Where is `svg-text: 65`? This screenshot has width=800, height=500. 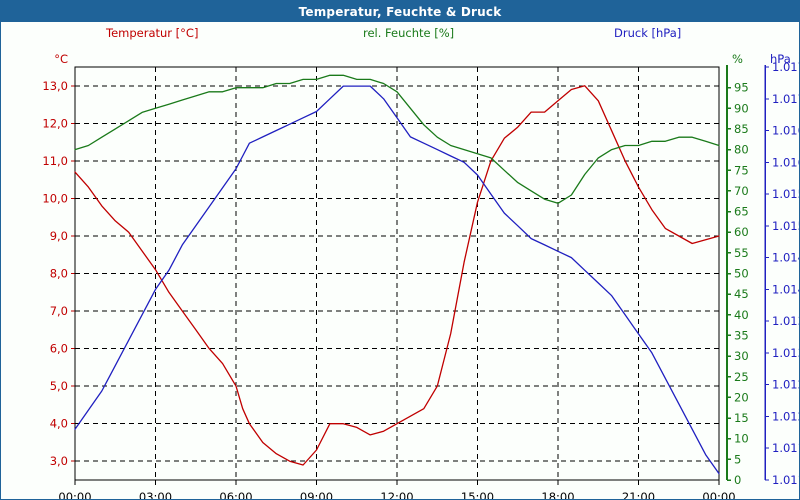 svg-text: 65 is located at coordinates (741, 212).